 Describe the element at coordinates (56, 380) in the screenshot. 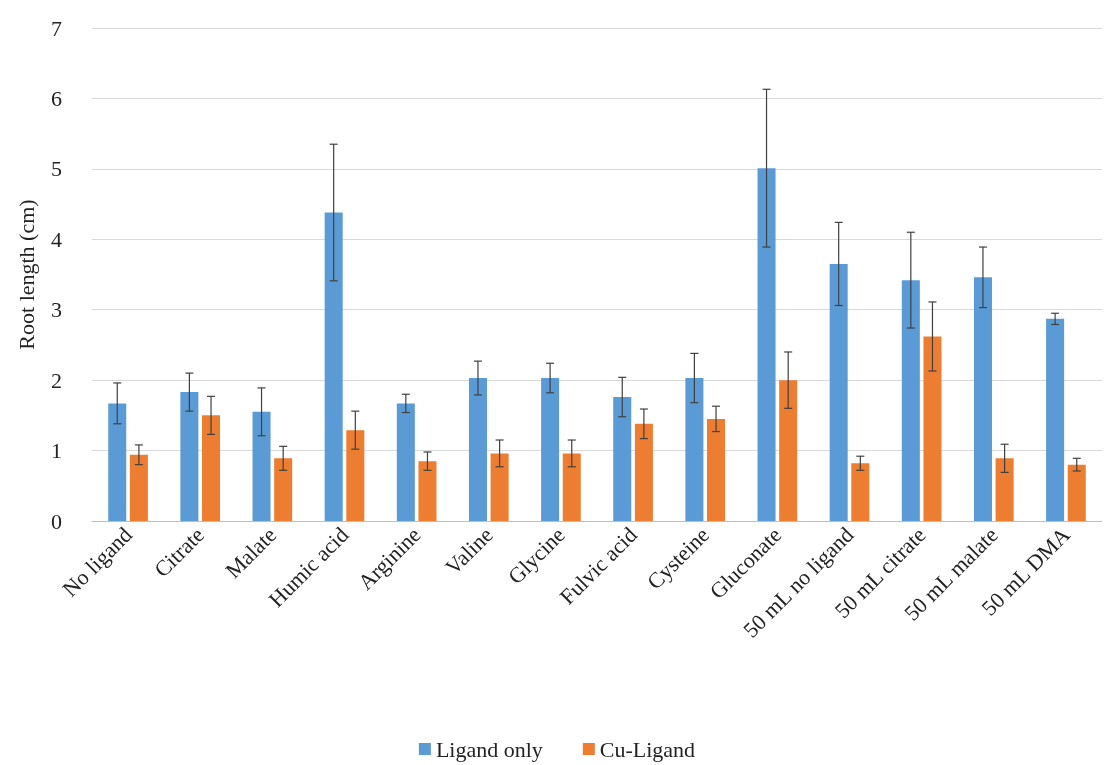

I see `y-tick-label: 2` at that location.